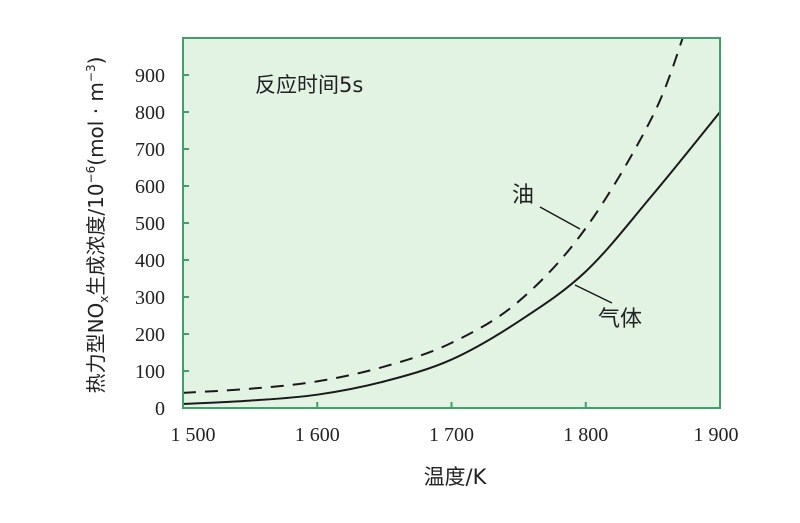 The width and height of the screenshot is (800, 523). I want to click on y-tick-label: 200, so click(150, 335).